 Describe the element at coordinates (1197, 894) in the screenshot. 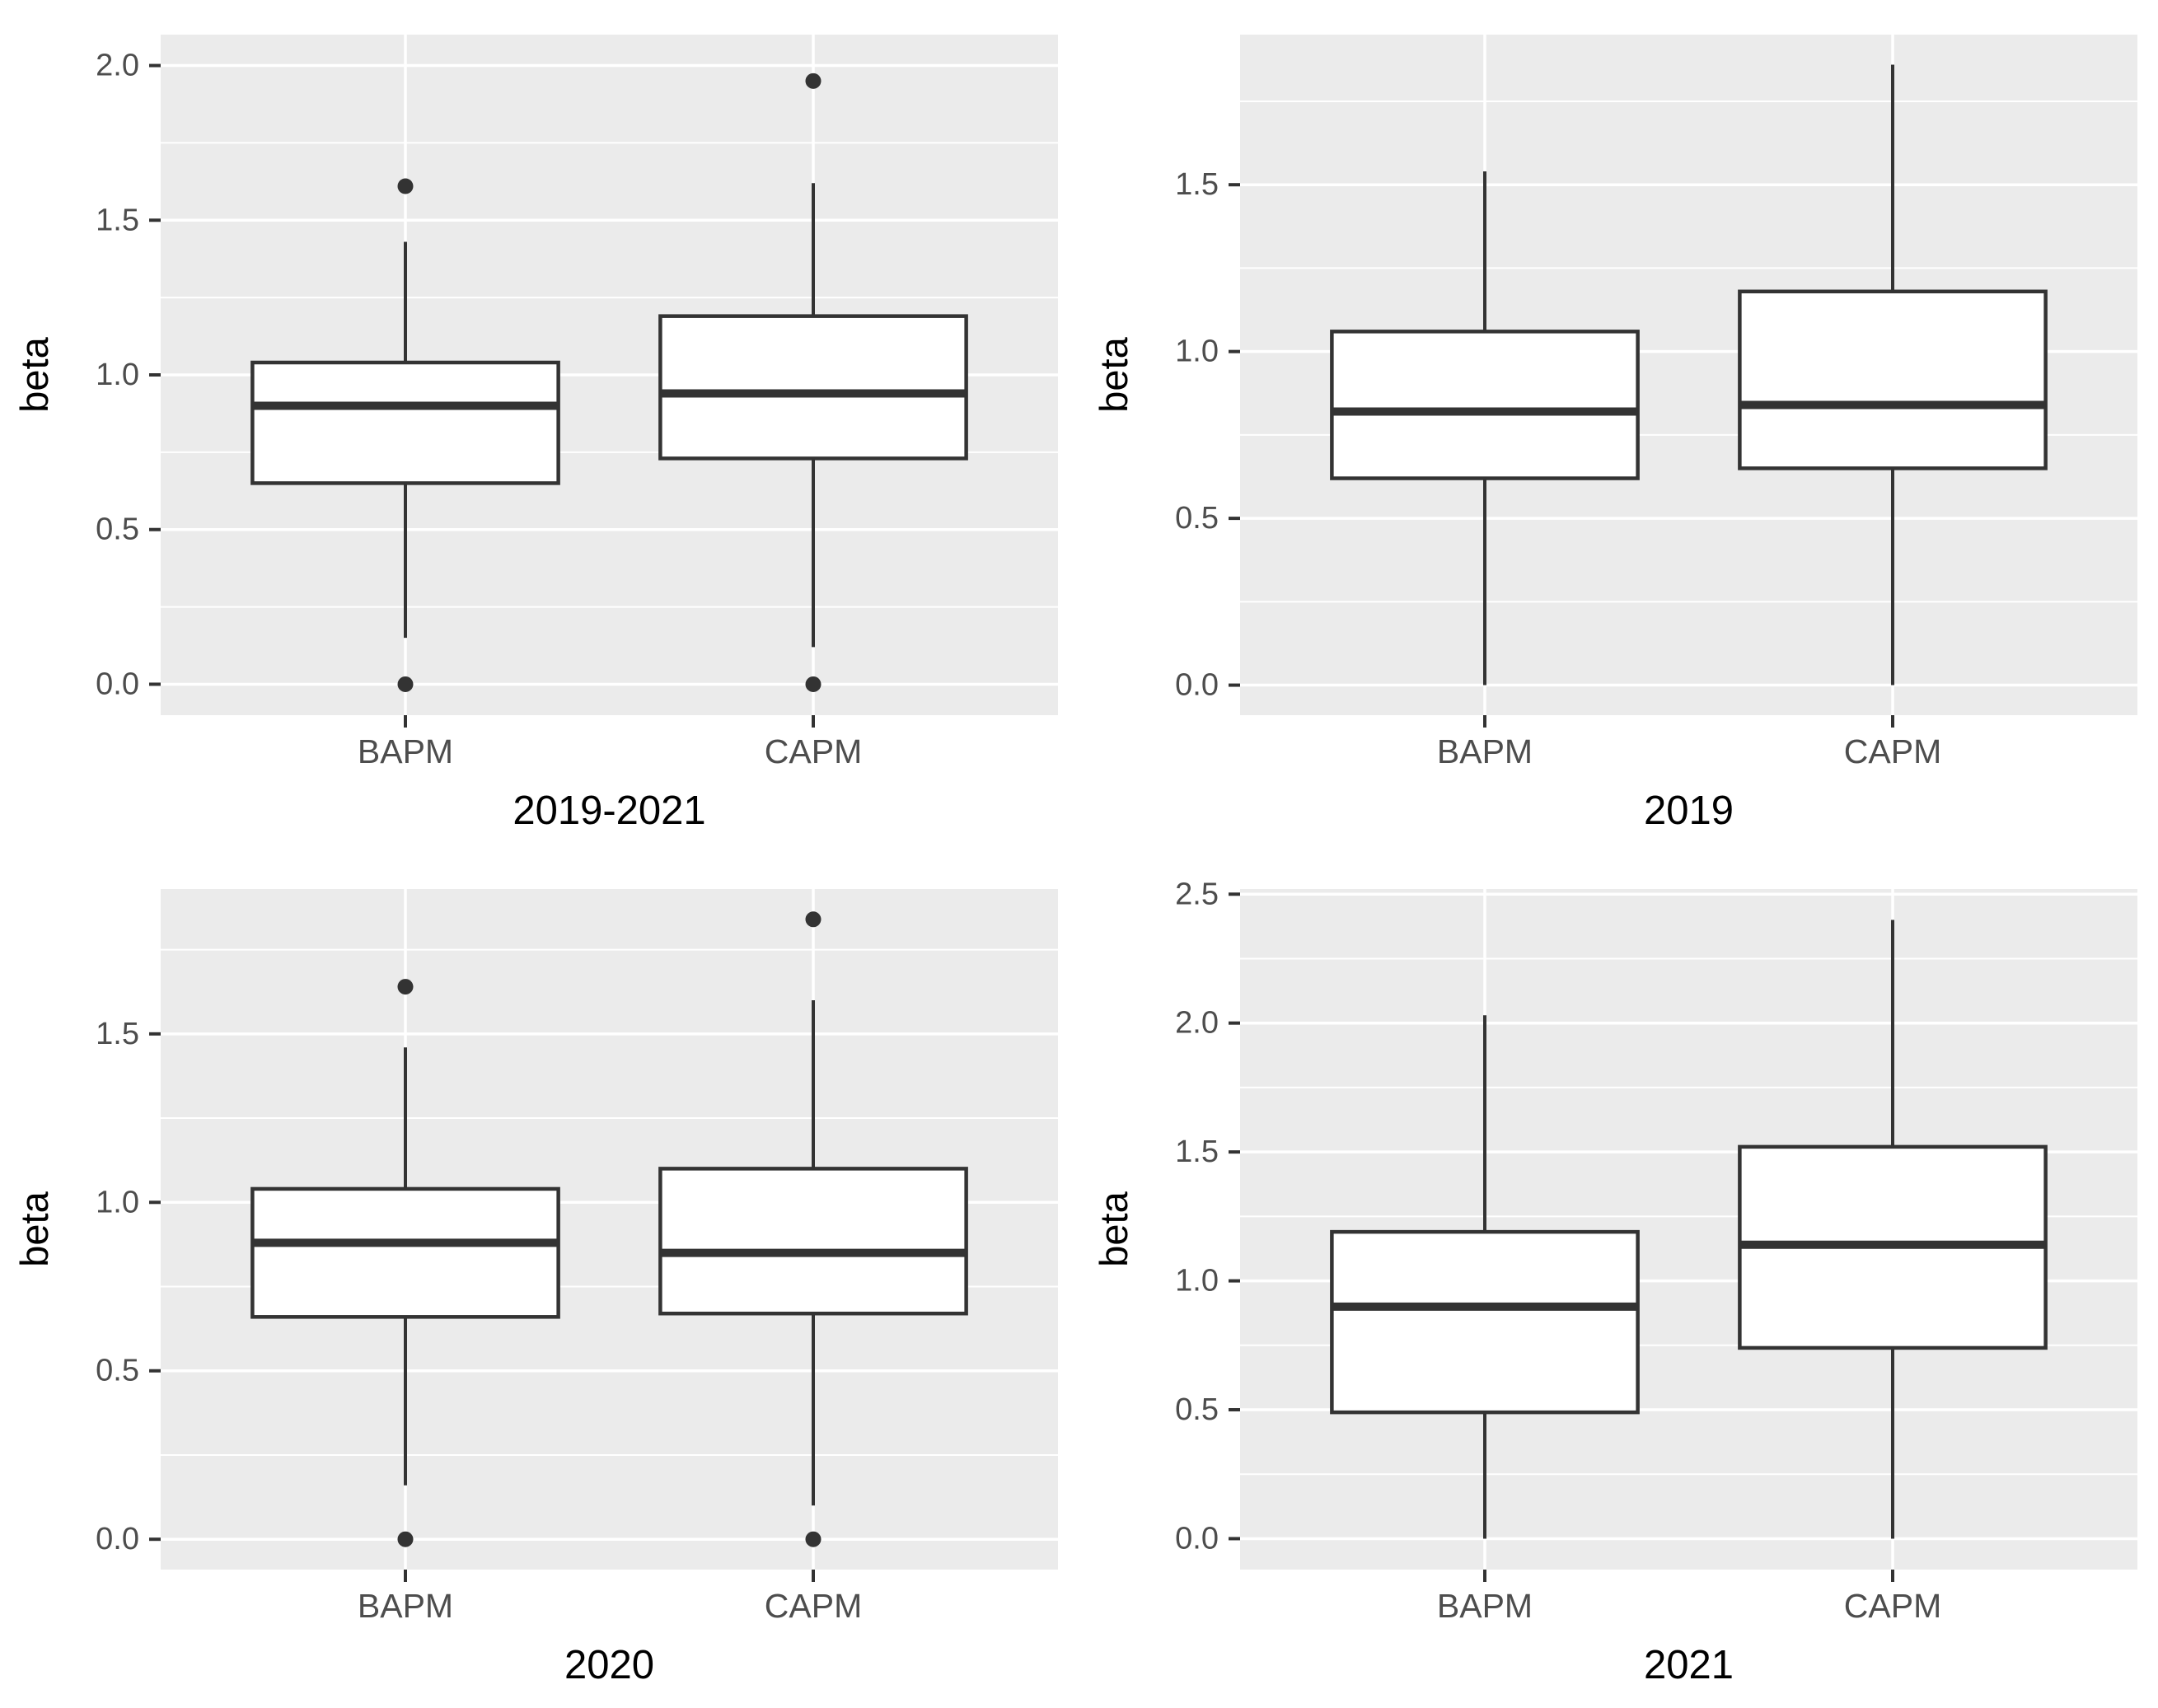

I see `y-tick-label: 2.5` at that location.